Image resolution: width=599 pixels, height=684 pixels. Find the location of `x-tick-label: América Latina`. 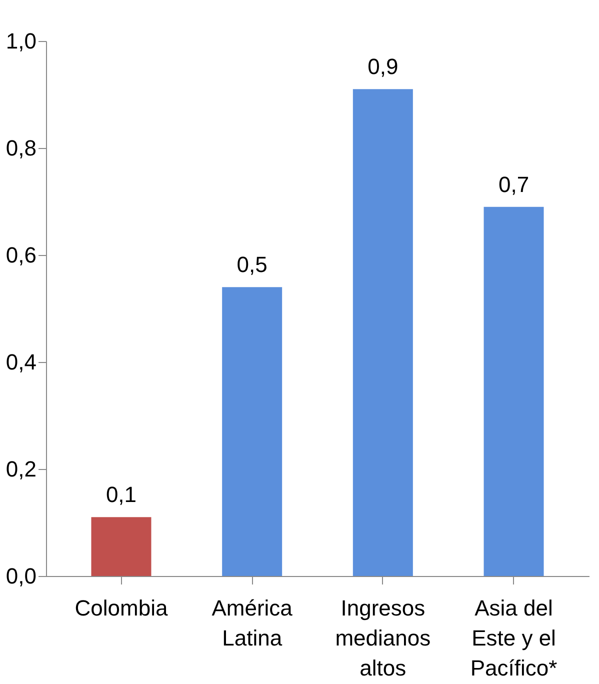

x-tick-label: América Latina is located at coordinates (253, 623).